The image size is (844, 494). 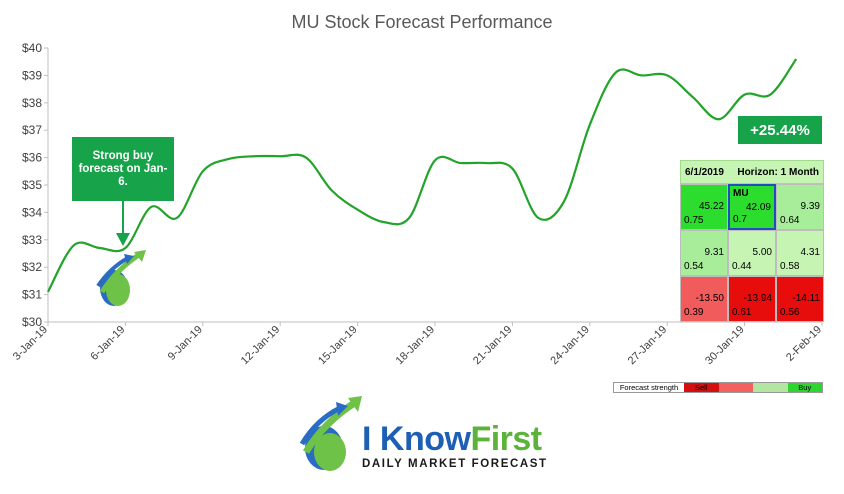 What do you see at coordinates (704, 172) in the screenshot?
I see `forecast-date: 6/1/2019` at bounding box center [704, 172].